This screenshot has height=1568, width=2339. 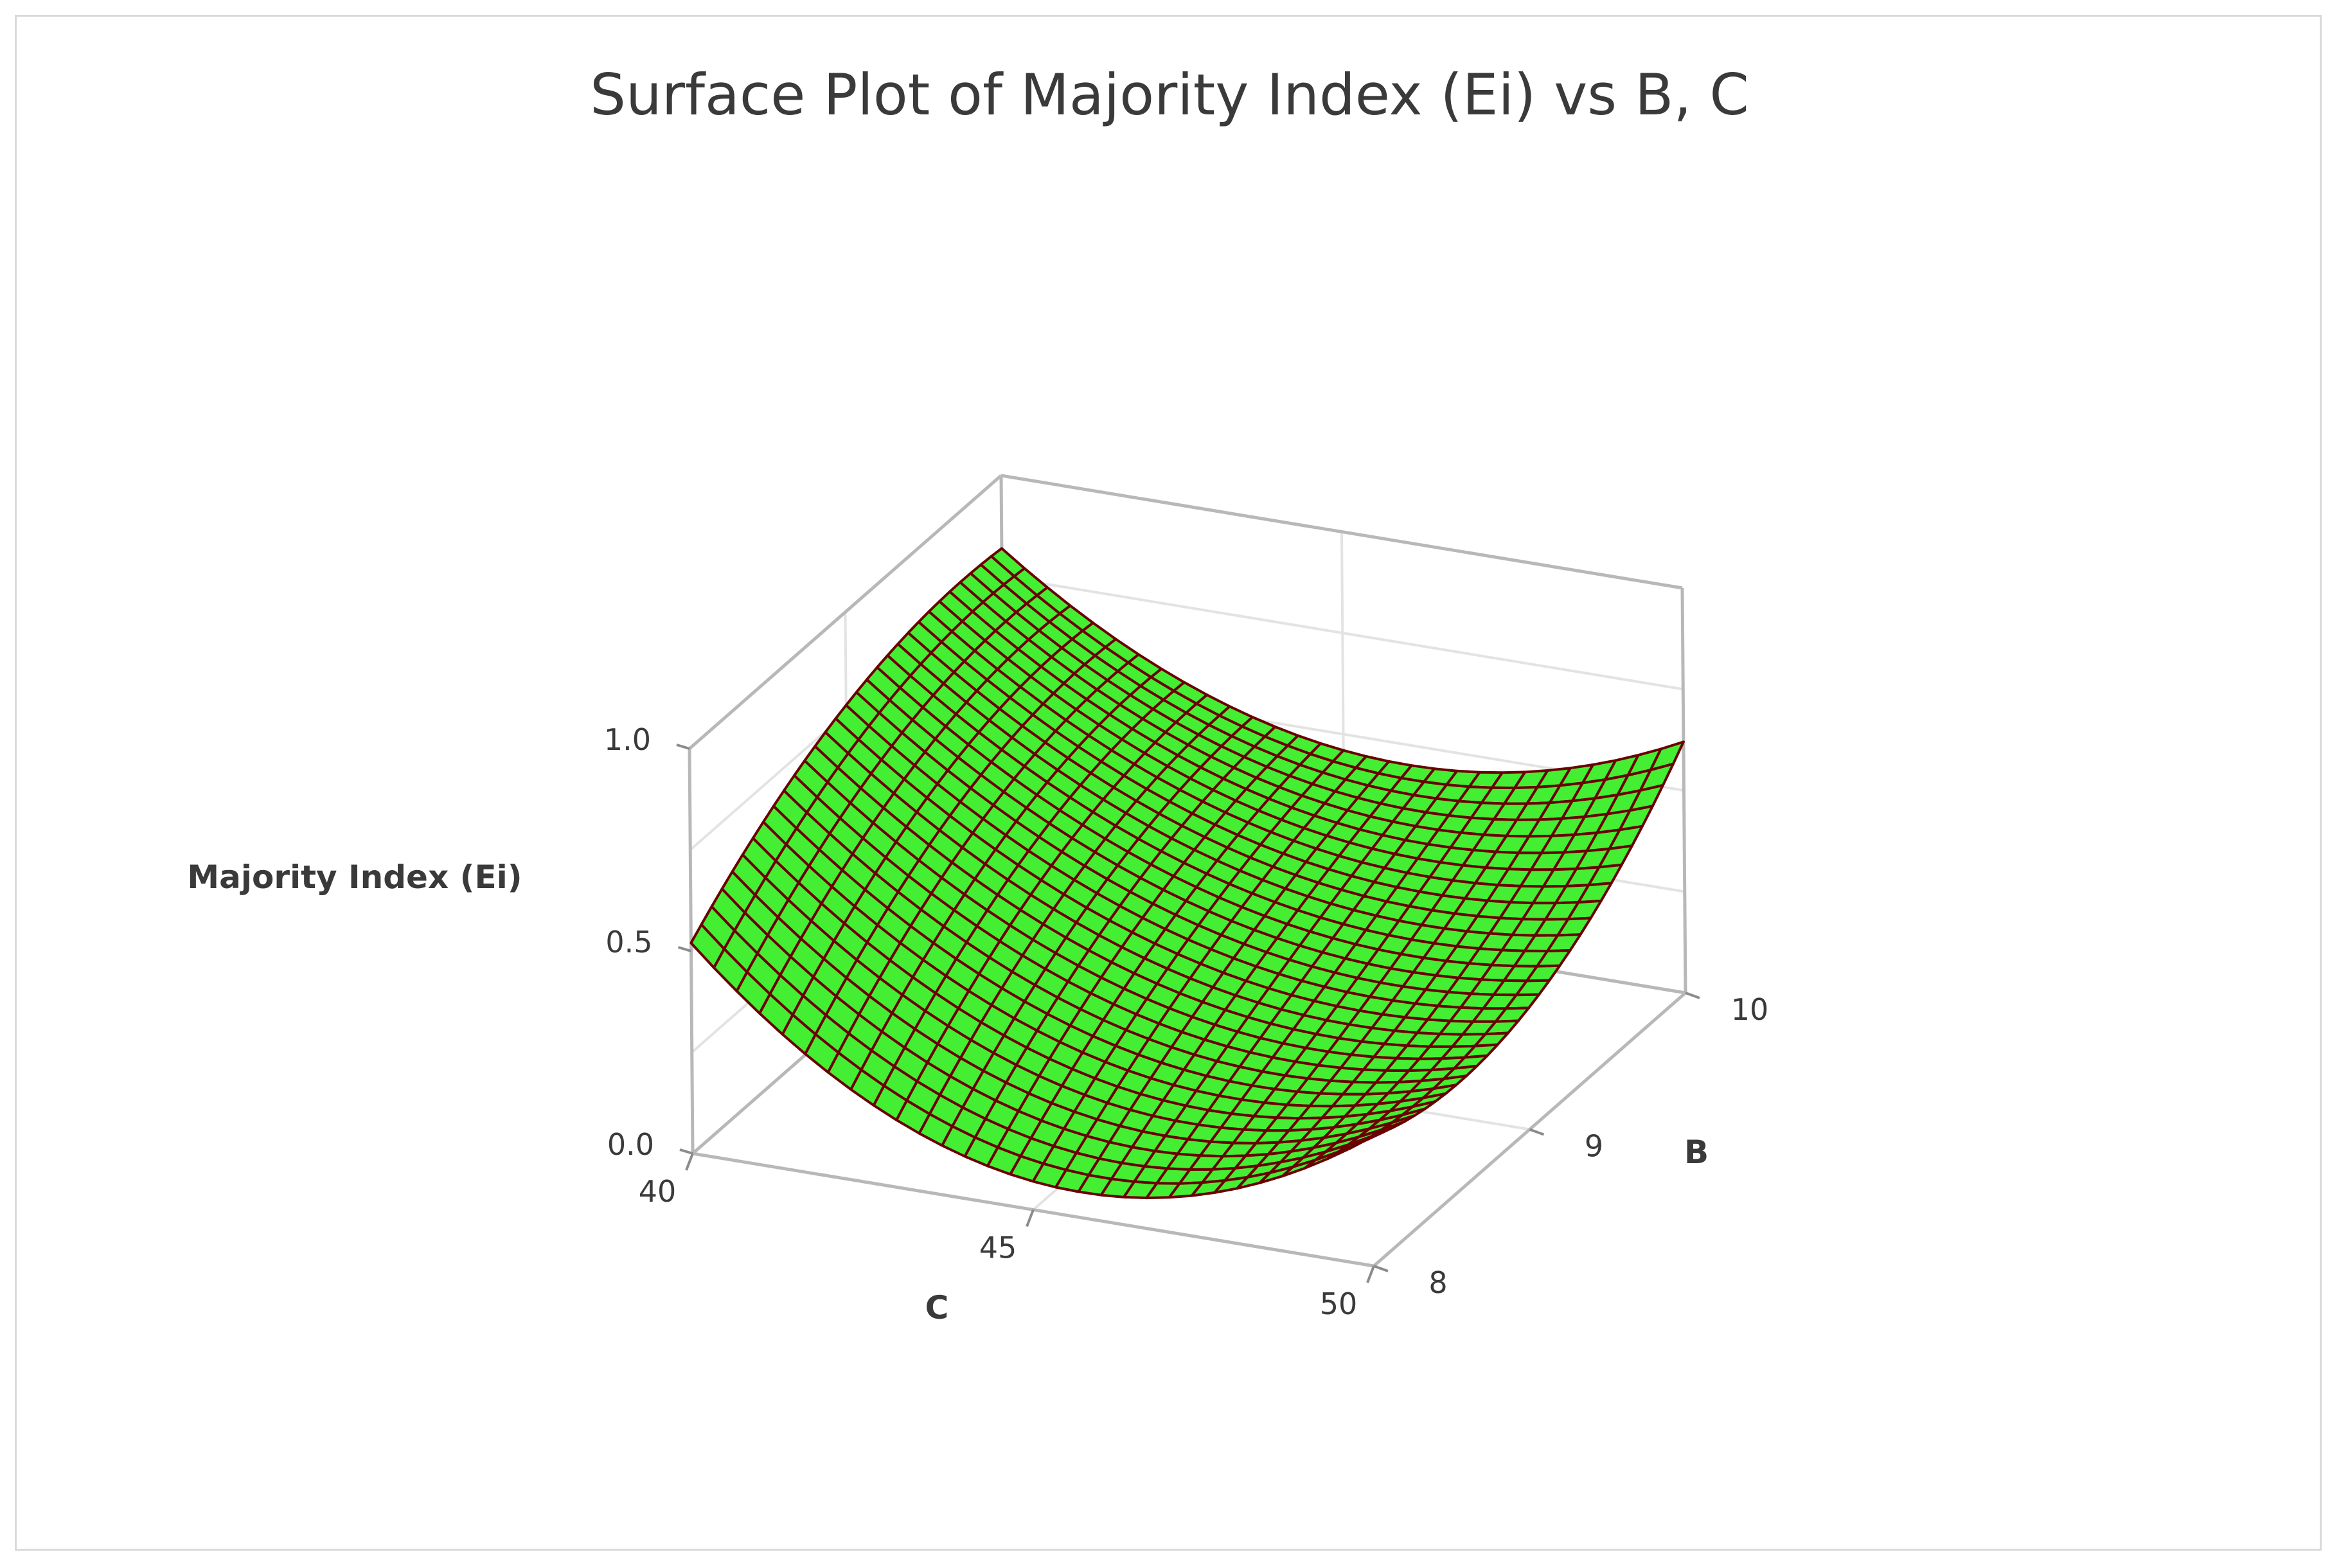 What do you see at coordinates (1367, 1140) in the screenshot?
I see `surface-cell` at bounding box center [1367, 1140].